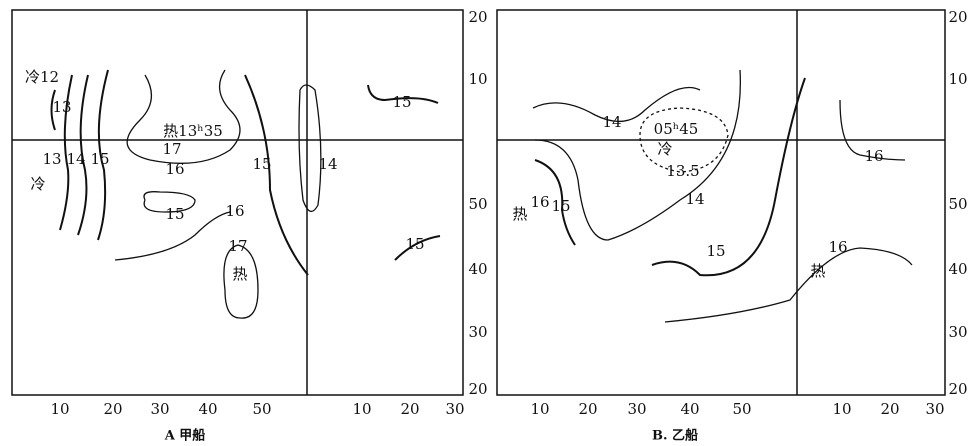 The image size is (973, 446). Describe the element at coordinates (675, 436) in the screenshot. I see `caption: B. 乙船` at that location.